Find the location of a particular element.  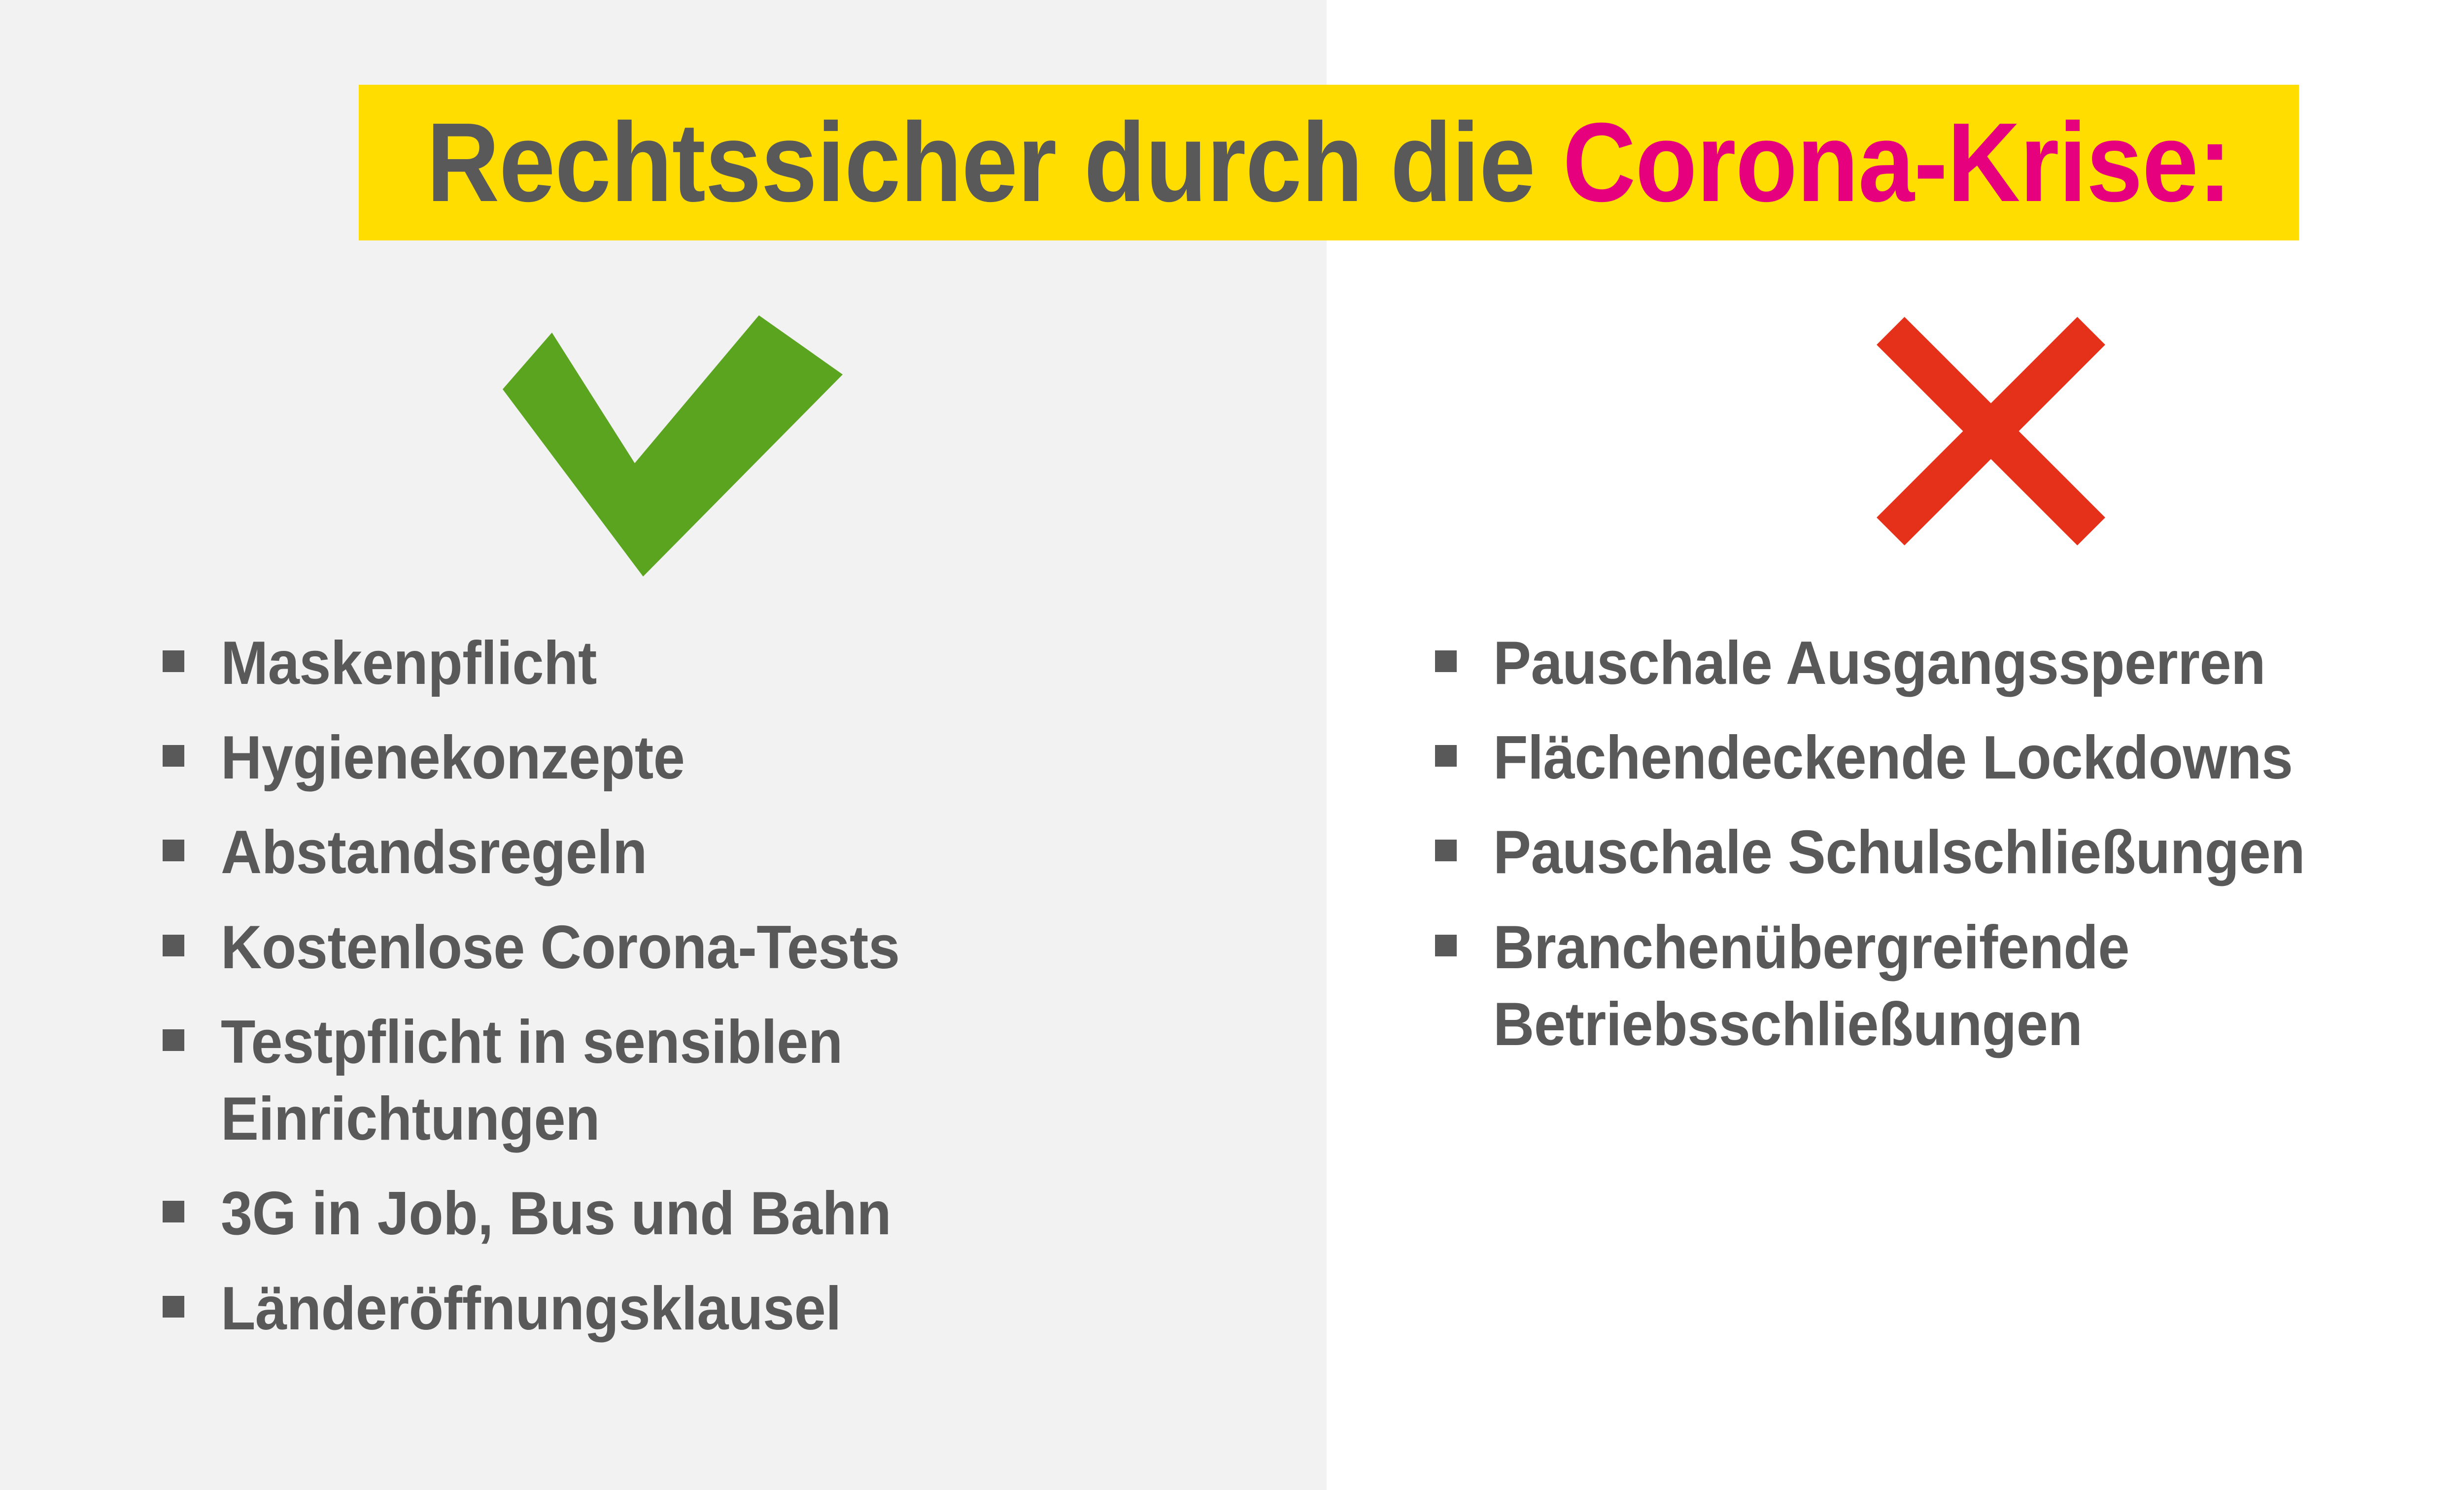

title-banner: Rechtssicher durch die Corona-Krise: is located at coordinates (1329, 162).